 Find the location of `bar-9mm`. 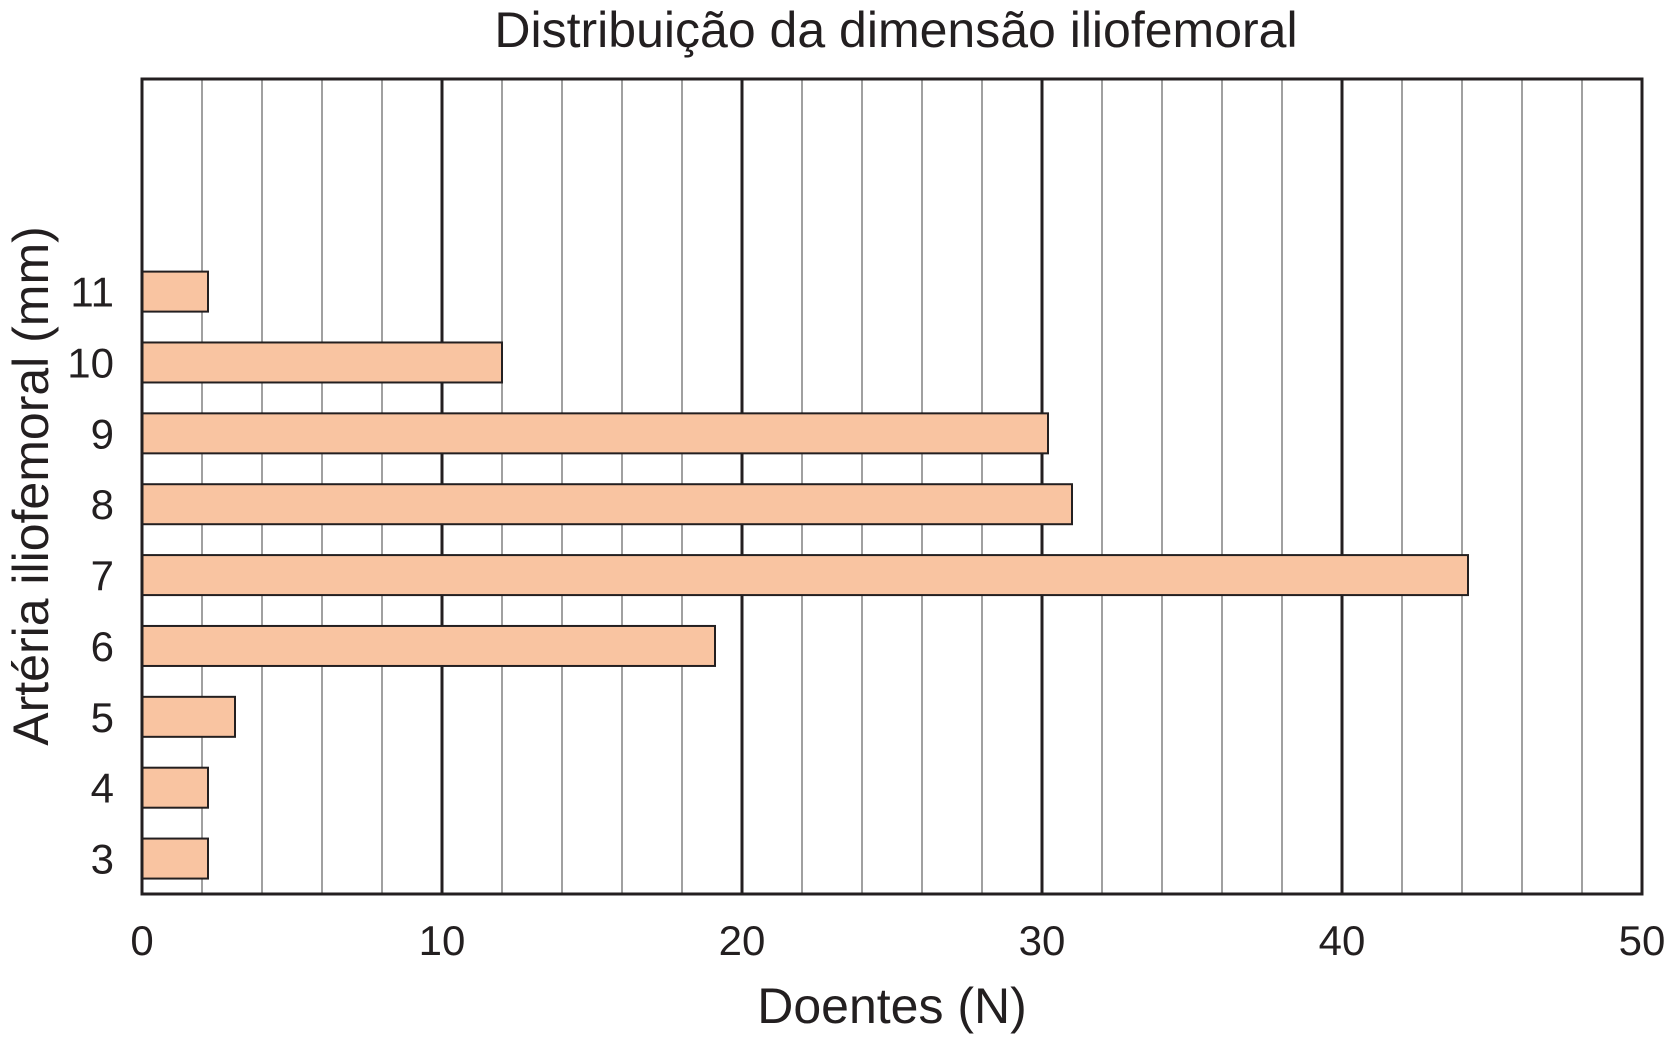

bar-9mm is located at coordinates (595, 433).